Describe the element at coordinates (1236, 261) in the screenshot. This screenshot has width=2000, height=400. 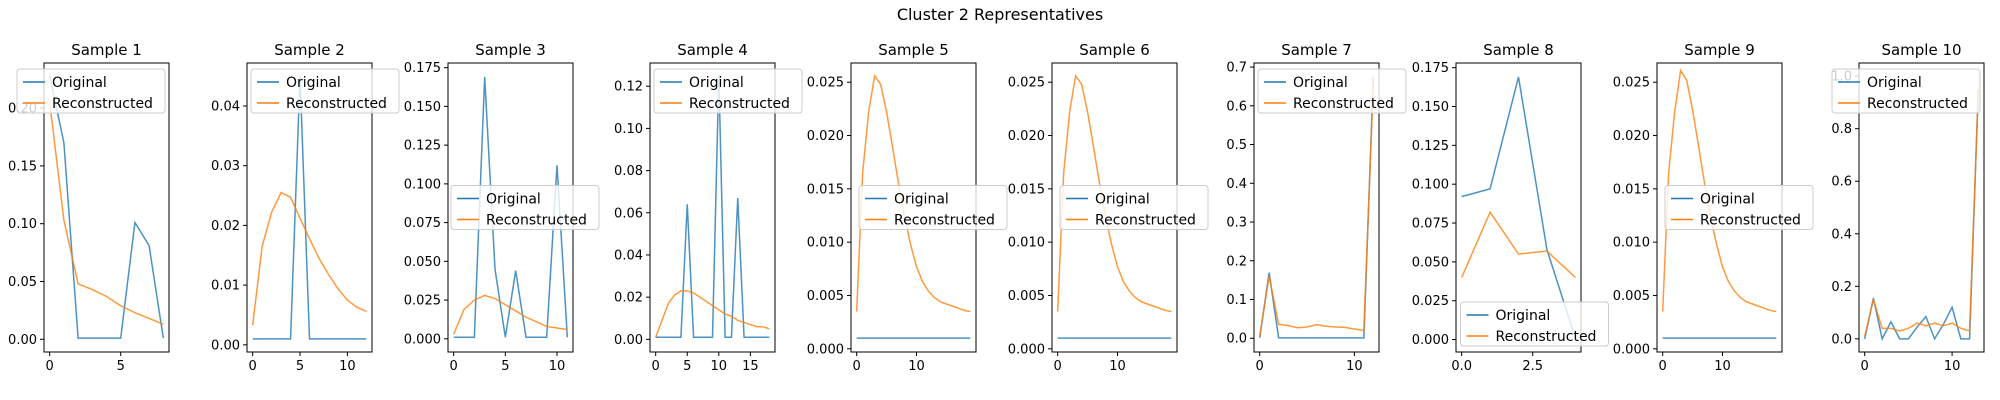
I see `y-tick-label: 0.2` at that location.